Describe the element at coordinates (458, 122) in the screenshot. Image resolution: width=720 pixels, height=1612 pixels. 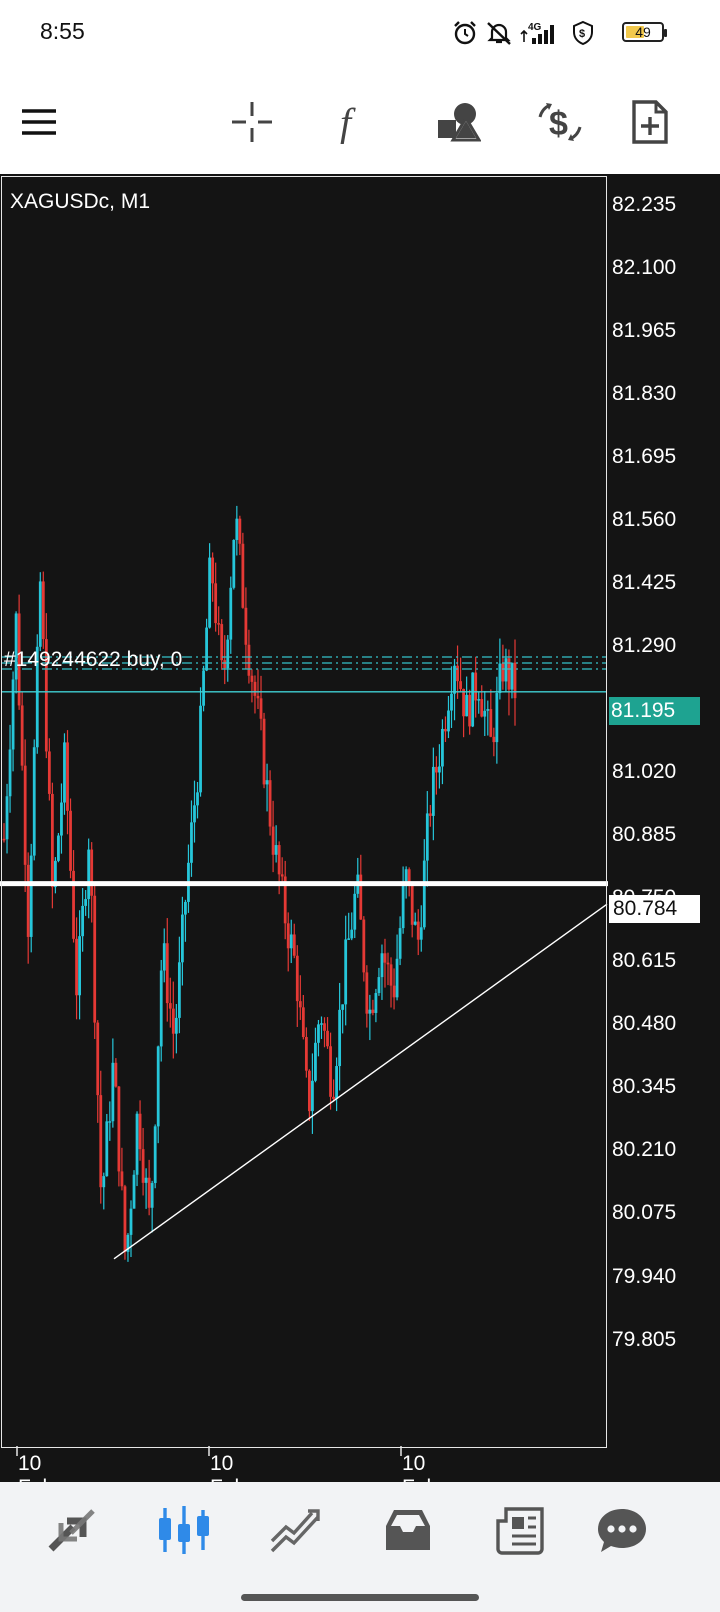
I see `objects-icon` at that location.